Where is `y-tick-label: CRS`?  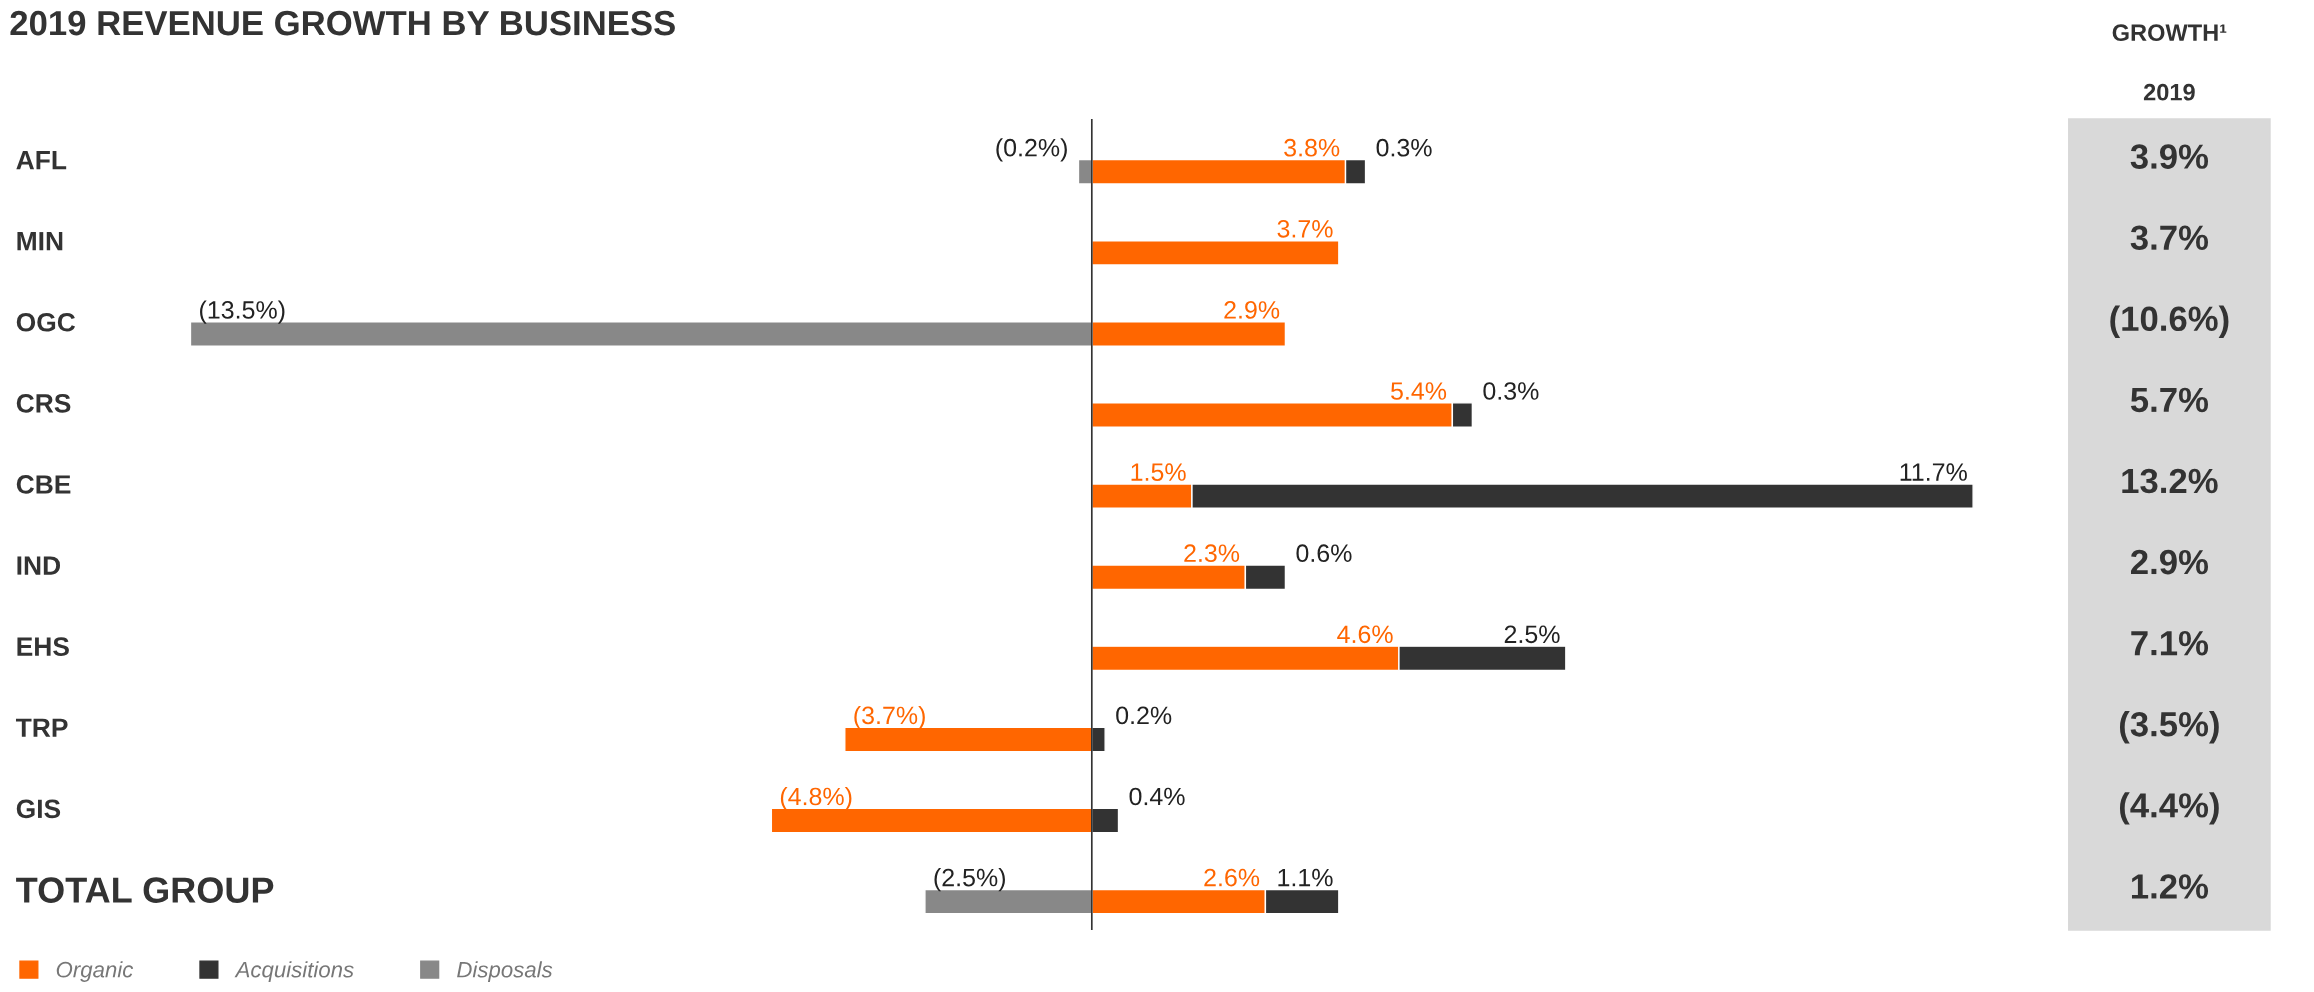 y-tick-label: CRS is located at coordinates (43, 403).